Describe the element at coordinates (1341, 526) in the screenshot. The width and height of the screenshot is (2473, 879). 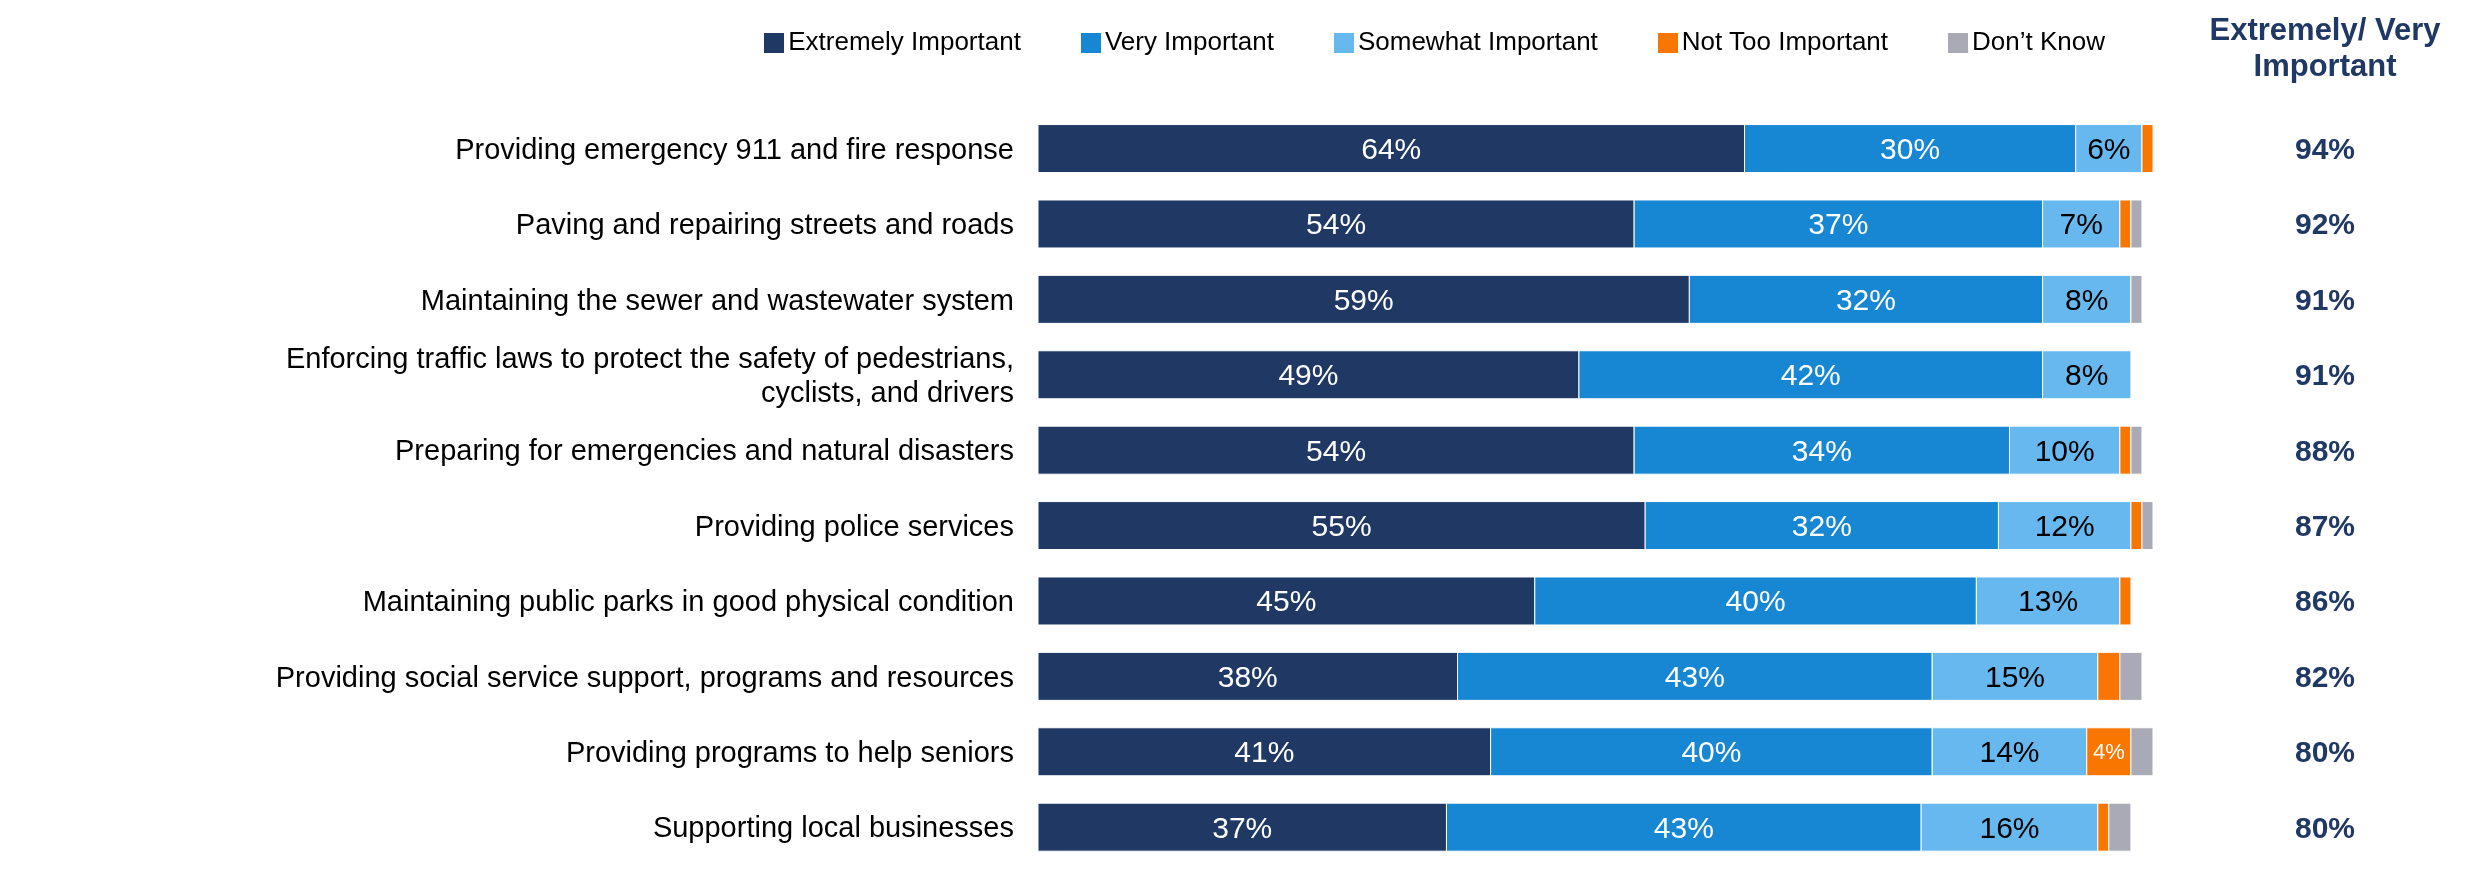
I see `data-label: 55%` at that location.